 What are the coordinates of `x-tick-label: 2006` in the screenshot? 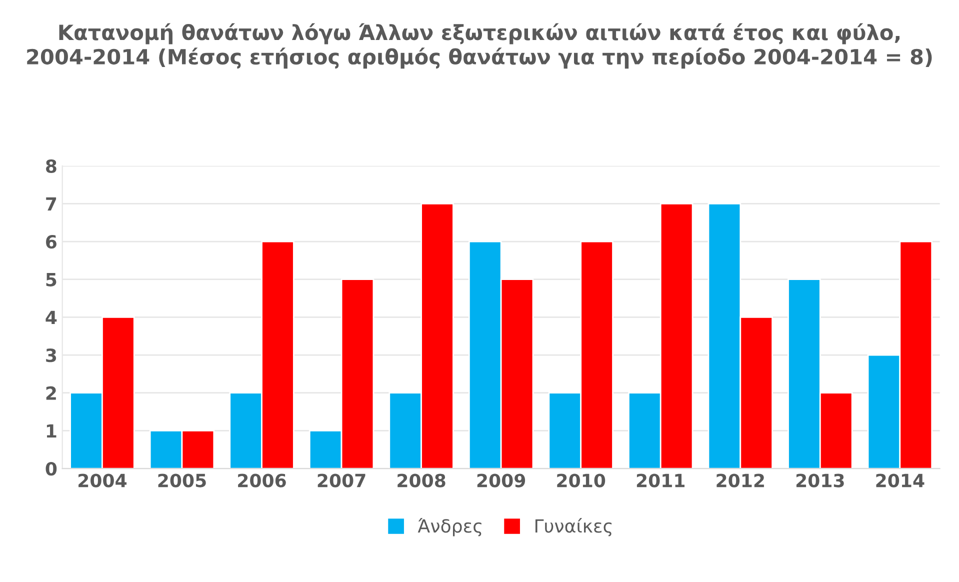 It's located at (262, 481).